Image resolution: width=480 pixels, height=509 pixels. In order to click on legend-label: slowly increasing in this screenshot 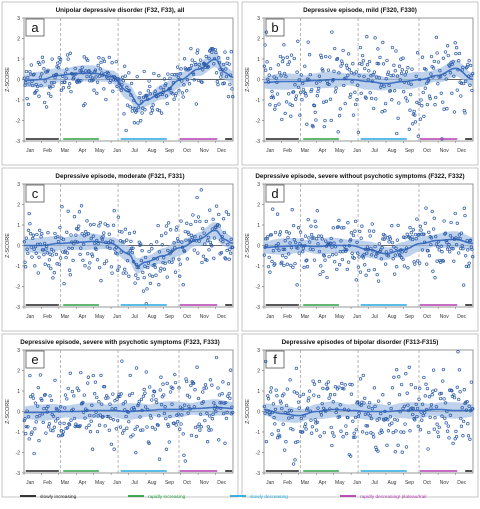, I will do `click(58, 497)`.